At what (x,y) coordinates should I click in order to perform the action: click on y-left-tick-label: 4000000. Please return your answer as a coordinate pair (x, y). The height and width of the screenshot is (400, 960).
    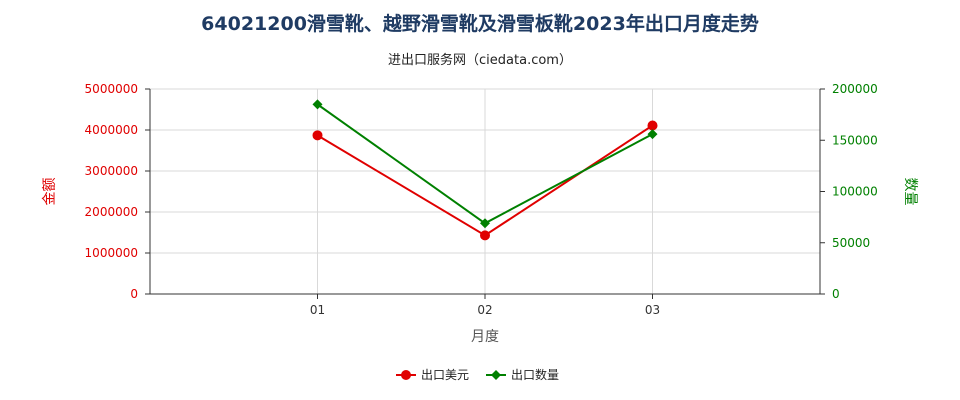
    Looking at the image, I should click on (111, 130).